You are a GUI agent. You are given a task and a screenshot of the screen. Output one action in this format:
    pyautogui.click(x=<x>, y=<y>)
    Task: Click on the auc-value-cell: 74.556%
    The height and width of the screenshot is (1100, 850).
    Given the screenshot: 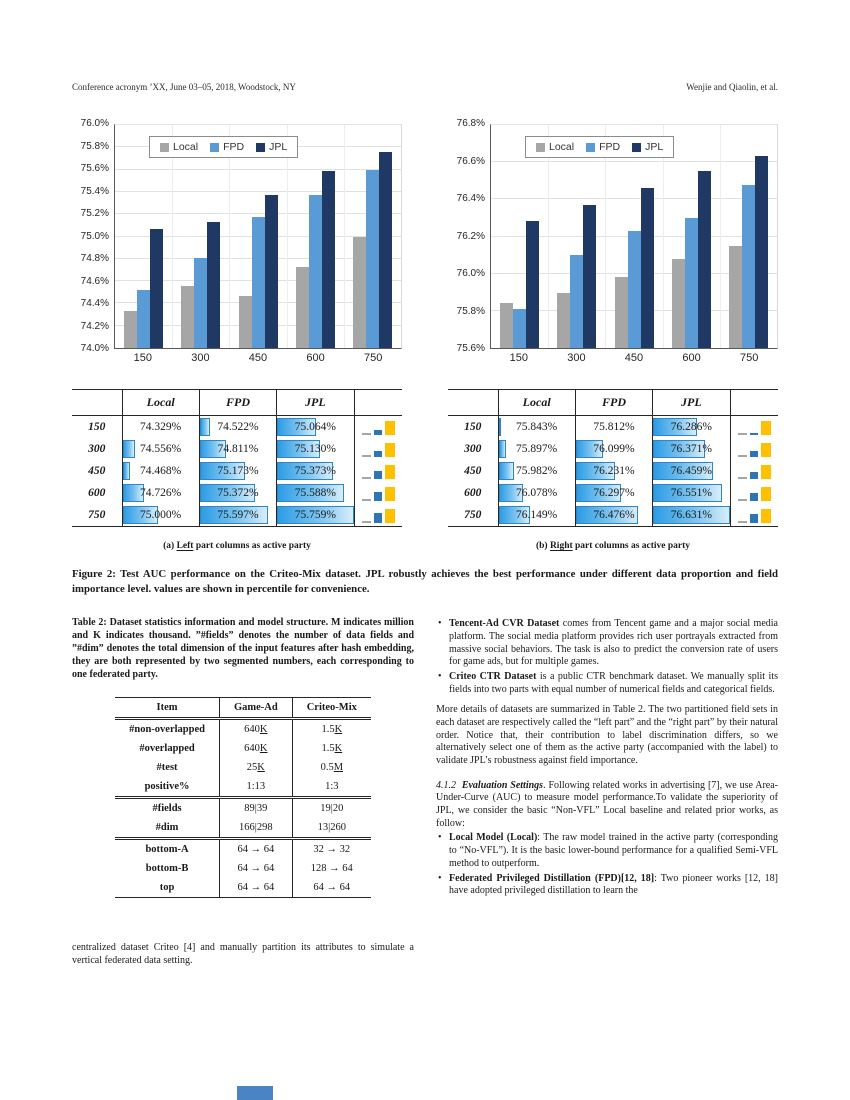 What is the action you would take?
    pyautogui.click(x=160, y=449)
    